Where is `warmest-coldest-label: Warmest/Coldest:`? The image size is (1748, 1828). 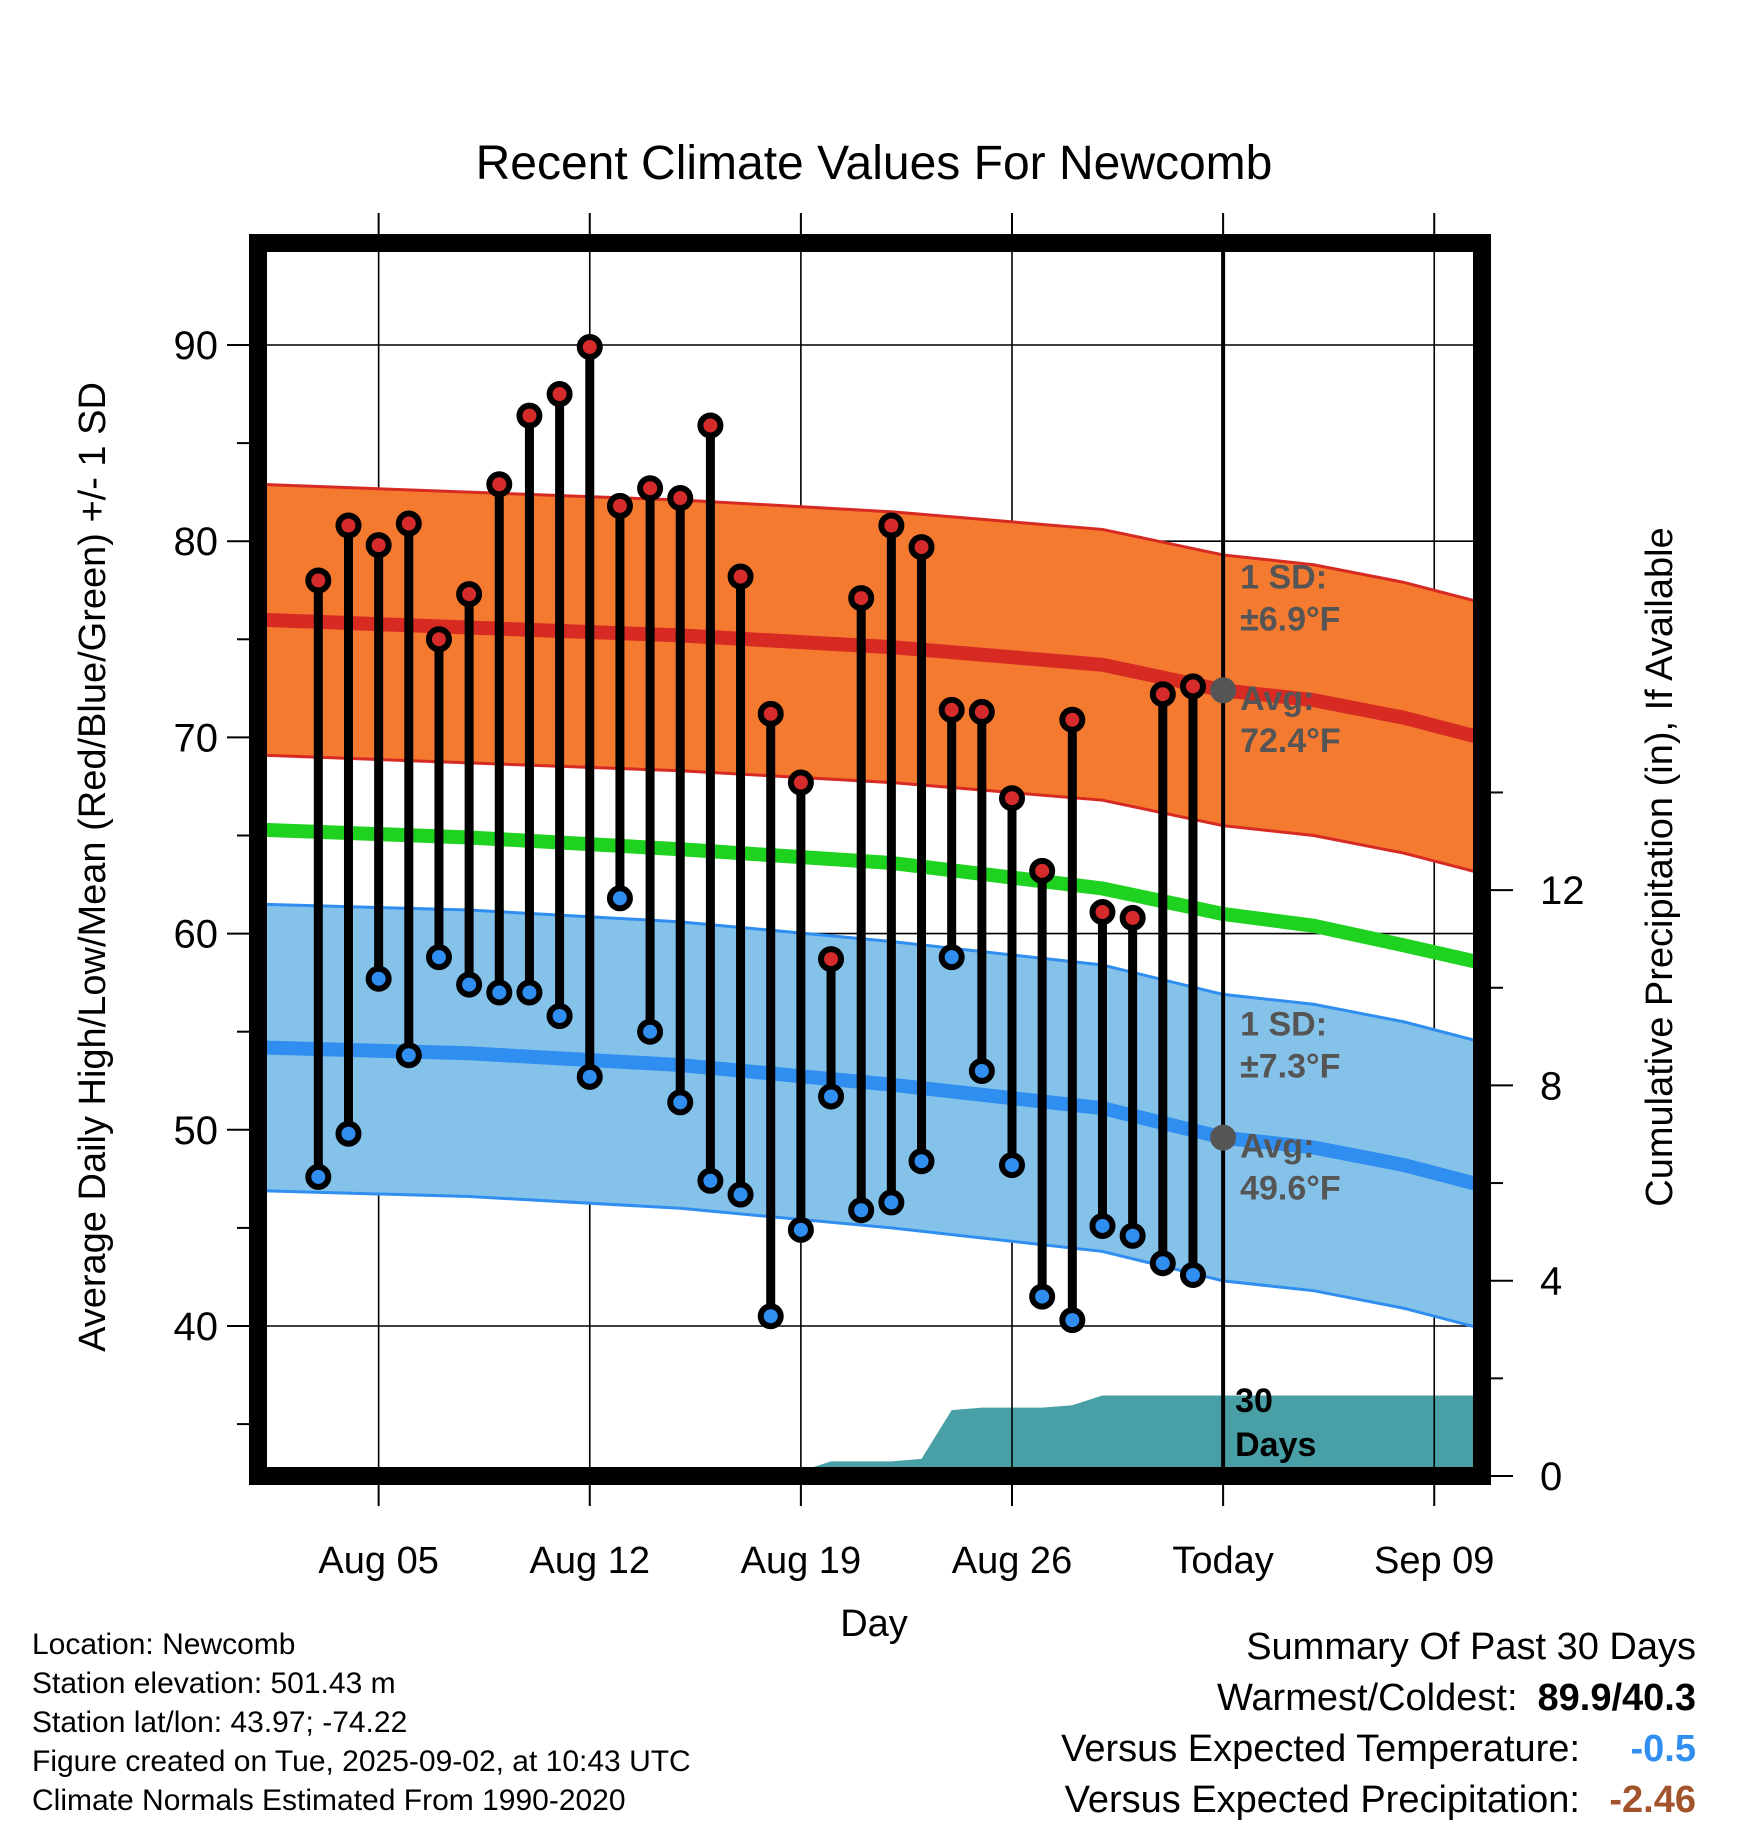 warmest-coldest-label: Warmest/Coldest: is located at coordinates (1367, 1698).